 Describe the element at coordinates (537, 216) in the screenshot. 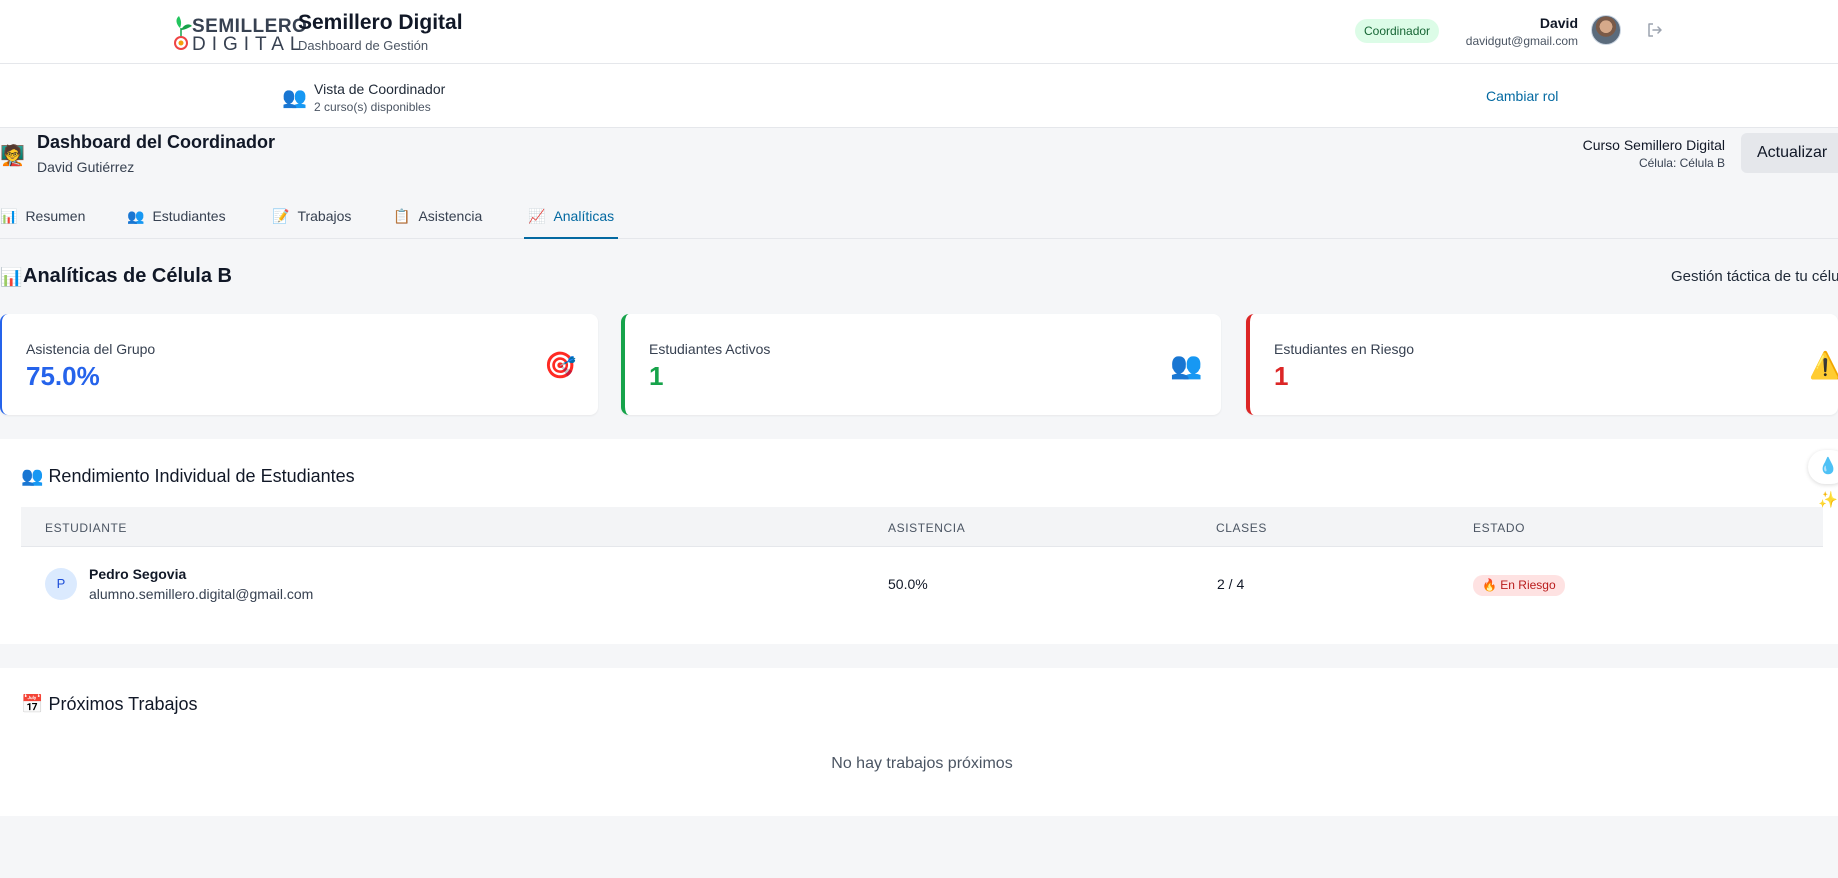

I see `trend-chart-icon: 📈` at that location.